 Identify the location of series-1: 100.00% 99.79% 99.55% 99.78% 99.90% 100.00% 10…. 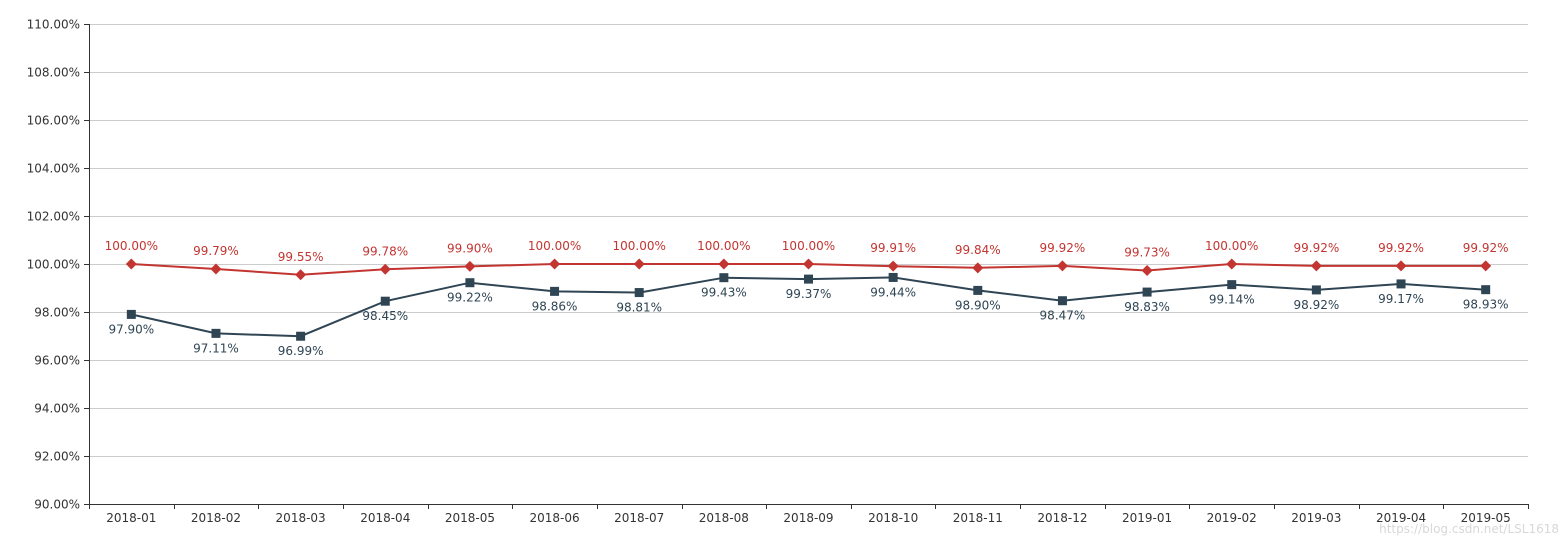
(807, 260).